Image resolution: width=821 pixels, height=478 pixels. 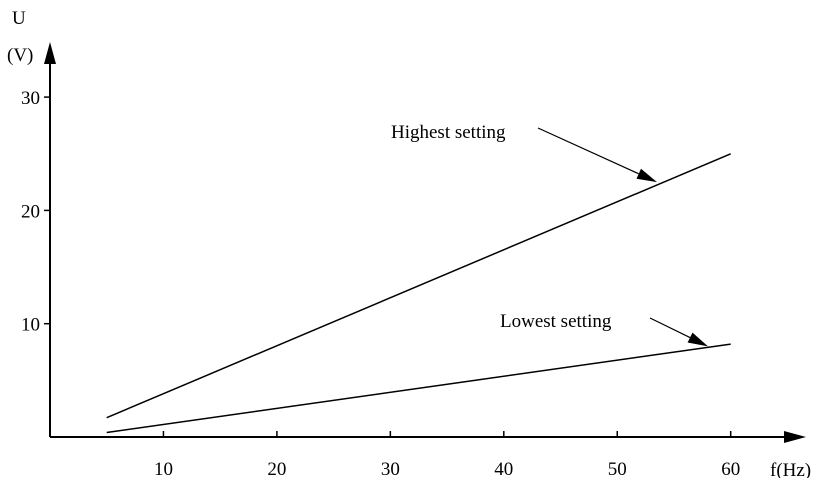 What do you see at coordinates (30, 98) in the screenshot?
I see `y-tick-label: 30` at bounding box center [30, 98].